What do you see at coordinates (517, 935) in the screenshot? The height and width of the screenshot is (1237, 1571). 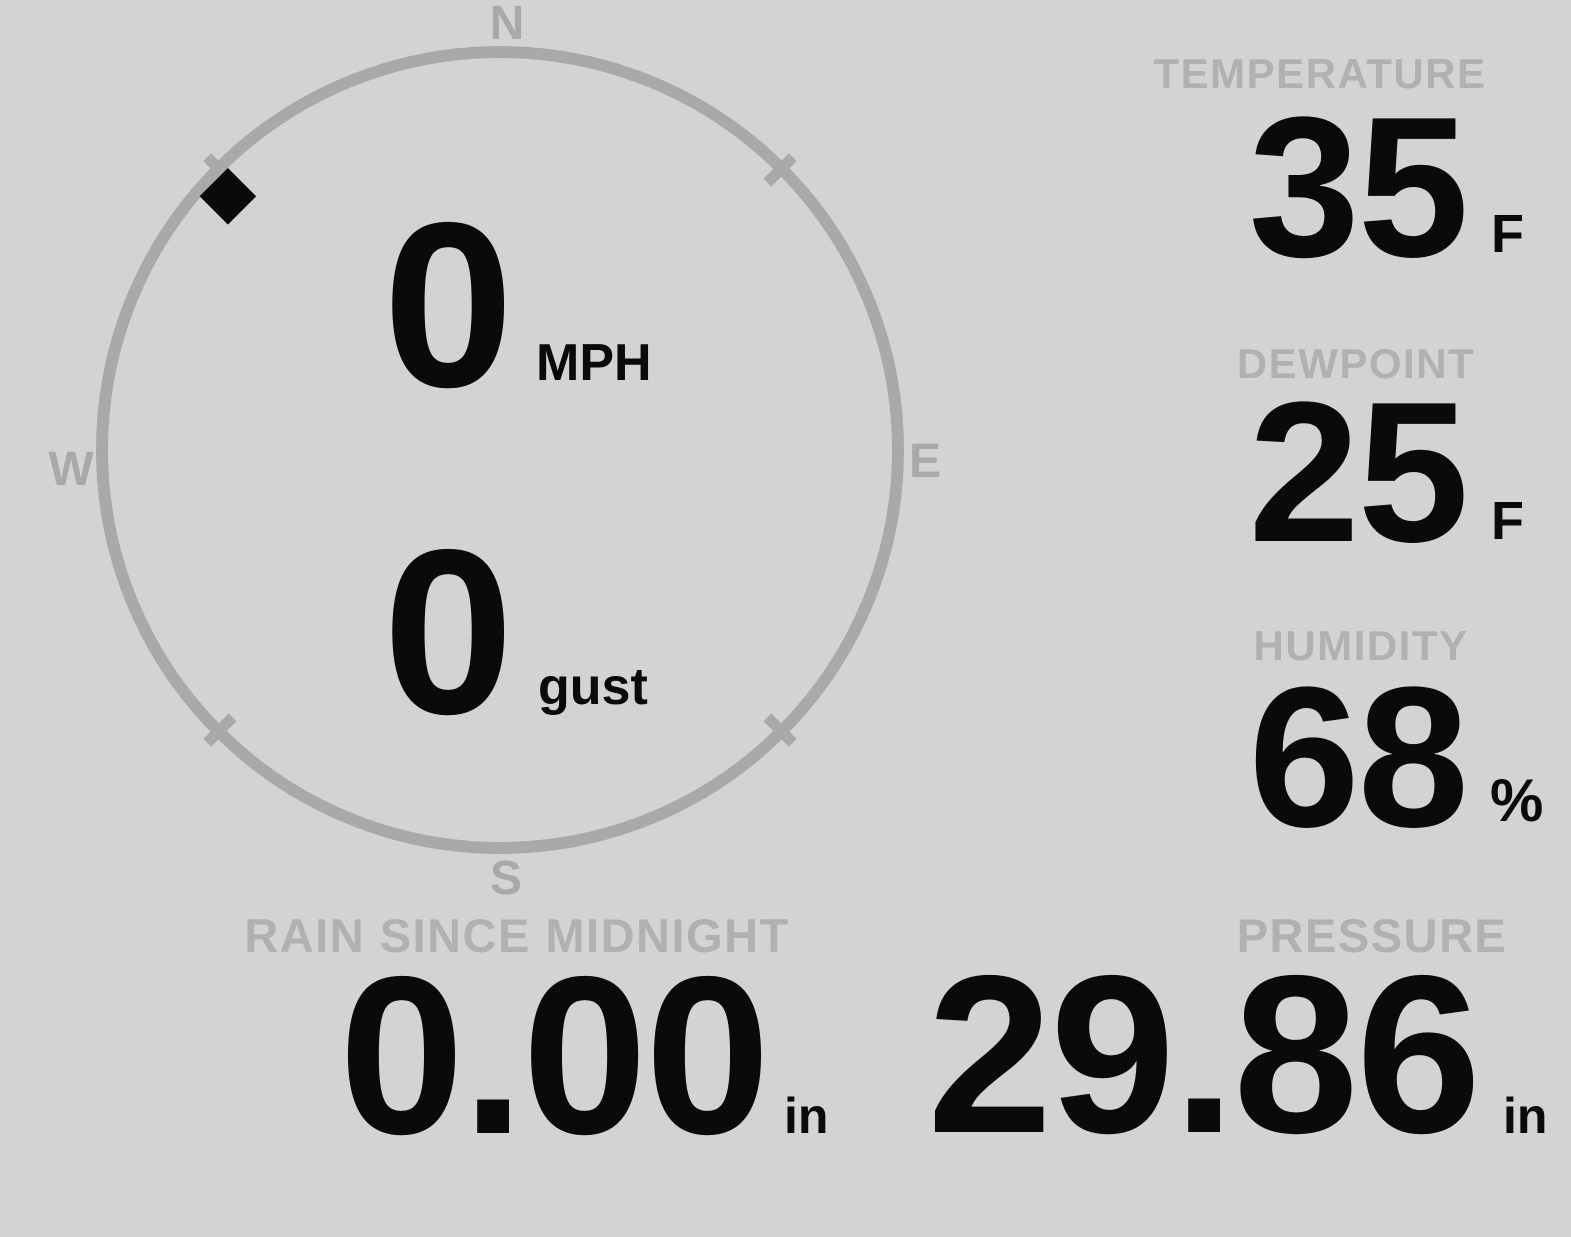 I see `rain-label: RAIN SINCE MIDNIGHT` at bounding box center [517, 935].